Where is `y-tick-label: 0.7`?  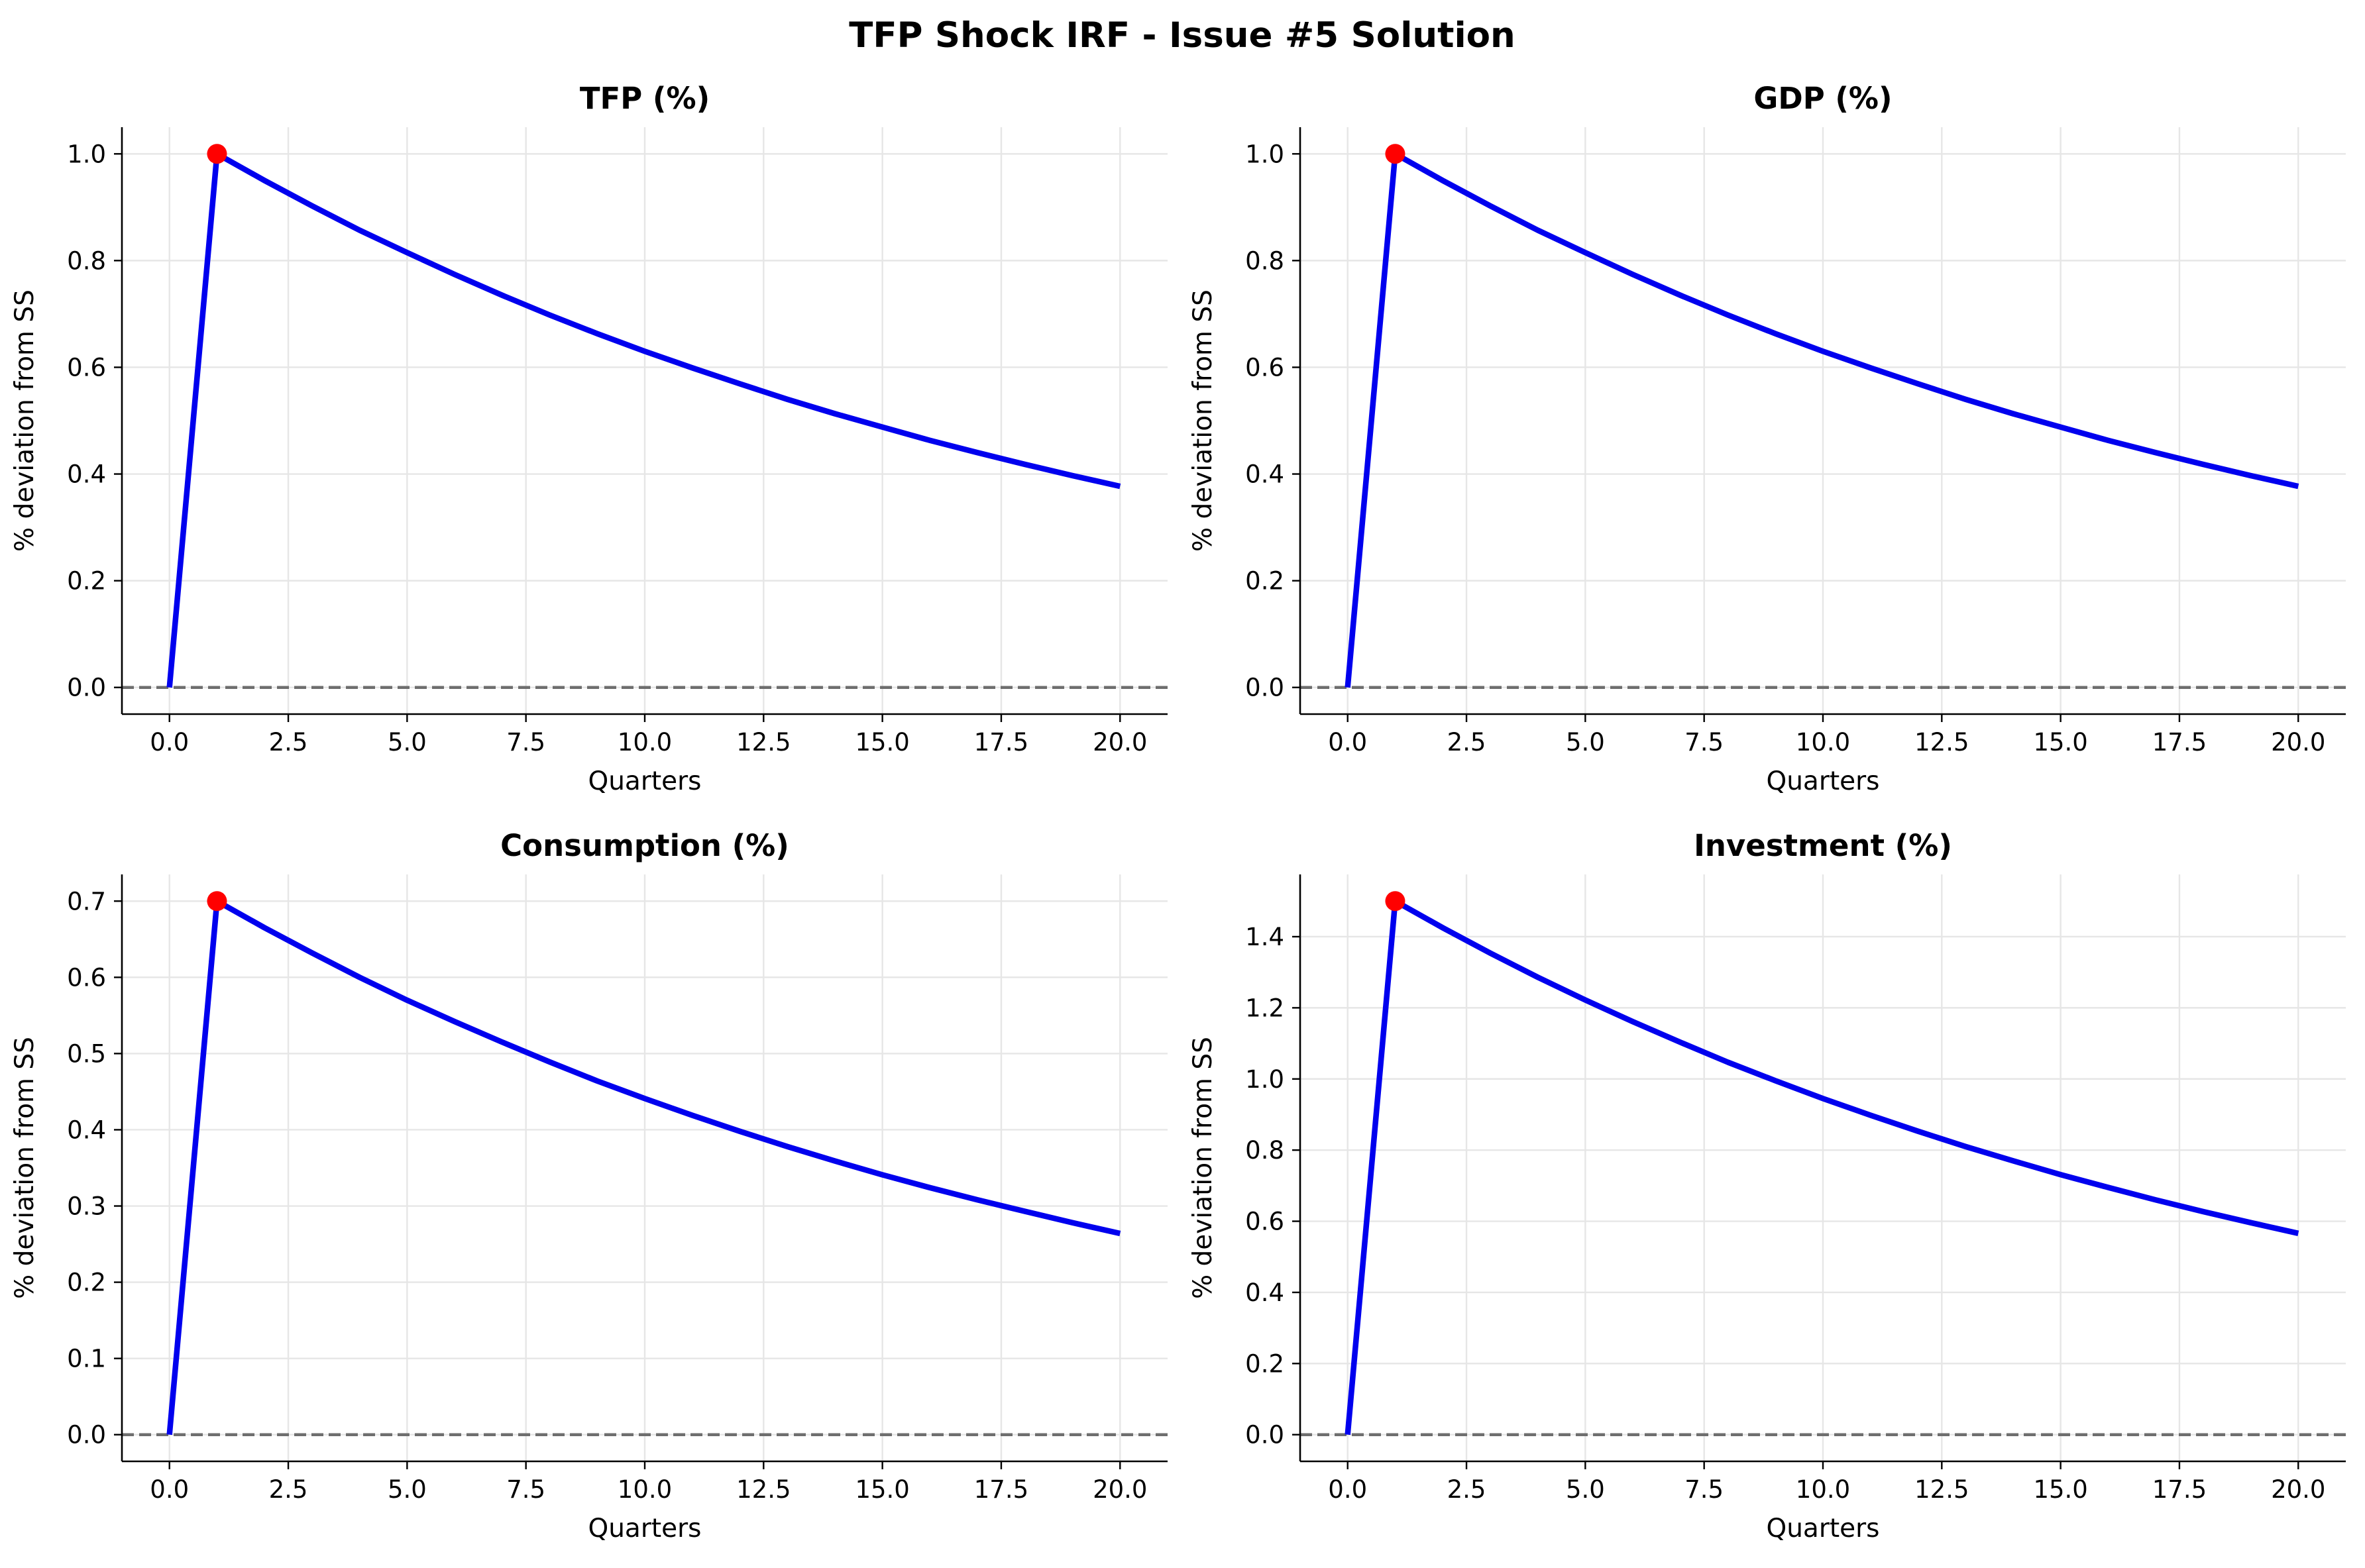 y-tick-label: 0.7 is located at coordinates (86, 901).